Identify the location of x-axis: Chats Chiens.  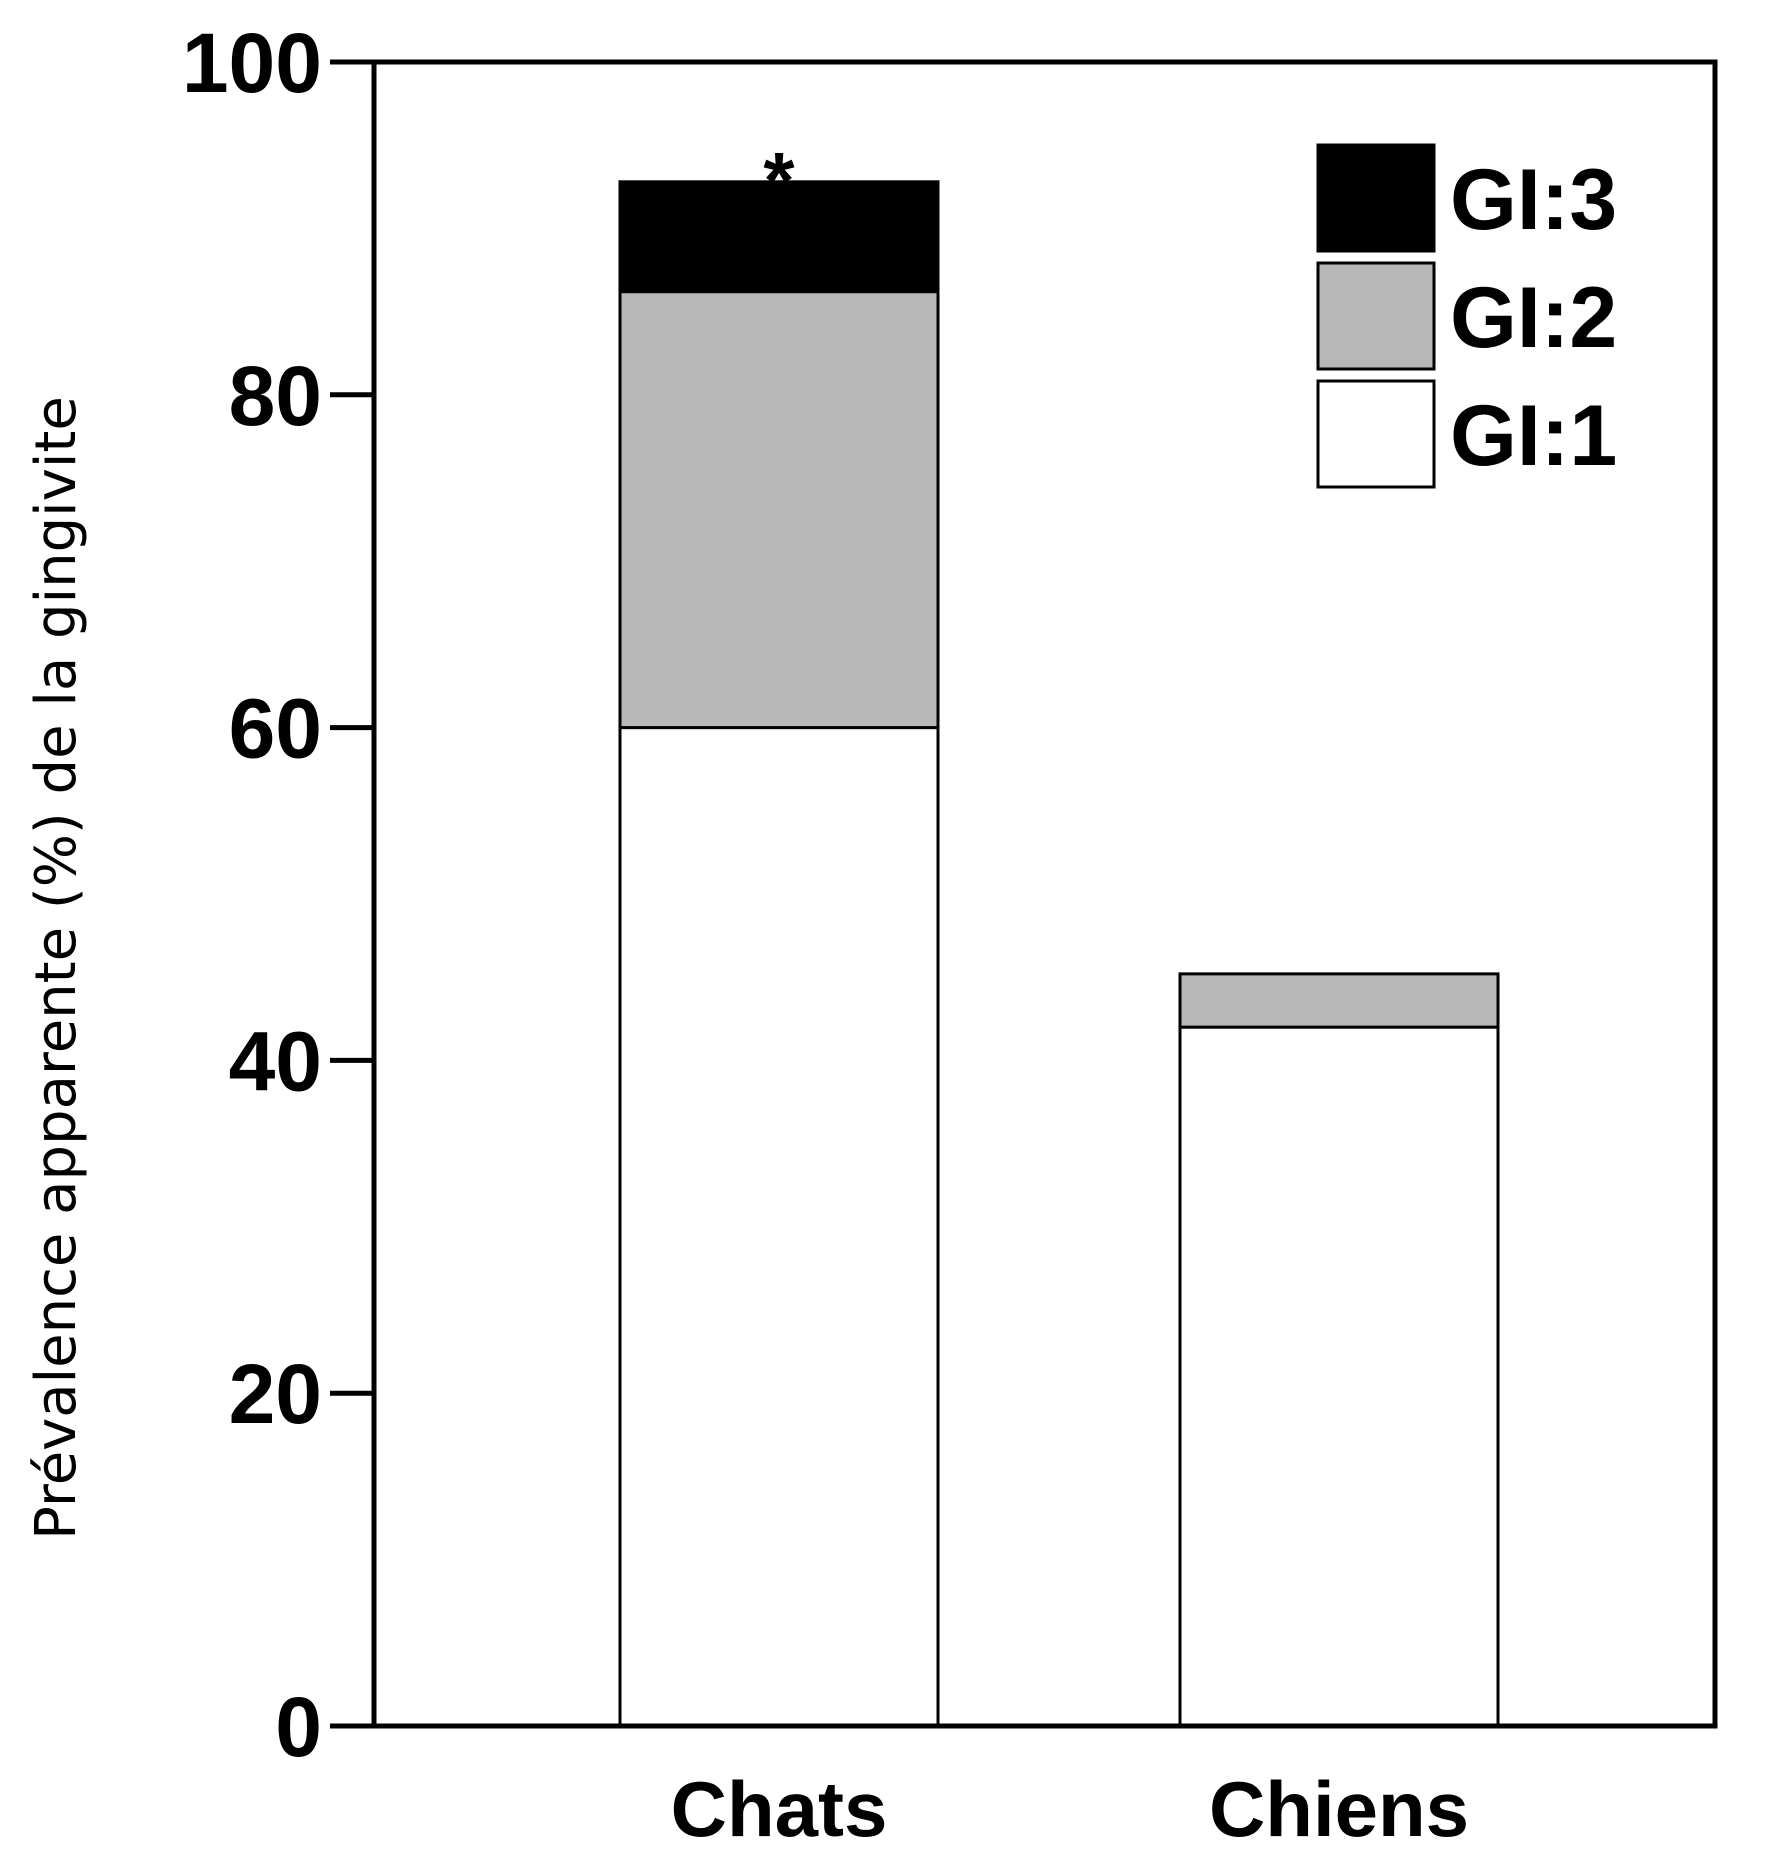
(1070, 1809).